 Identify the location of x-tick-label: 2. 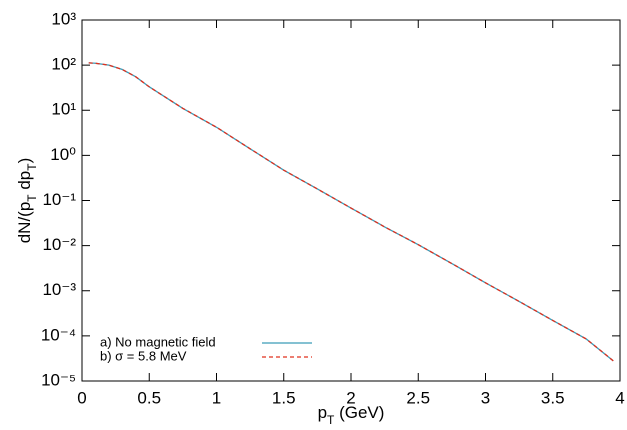
(350, 397).